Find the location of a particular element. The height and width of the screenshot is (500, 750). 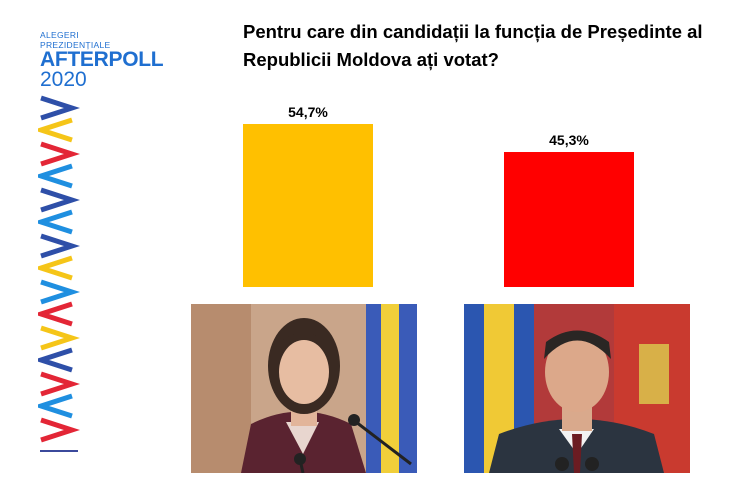

data-label-2: 45,3% is located at coordinates (569, 140).